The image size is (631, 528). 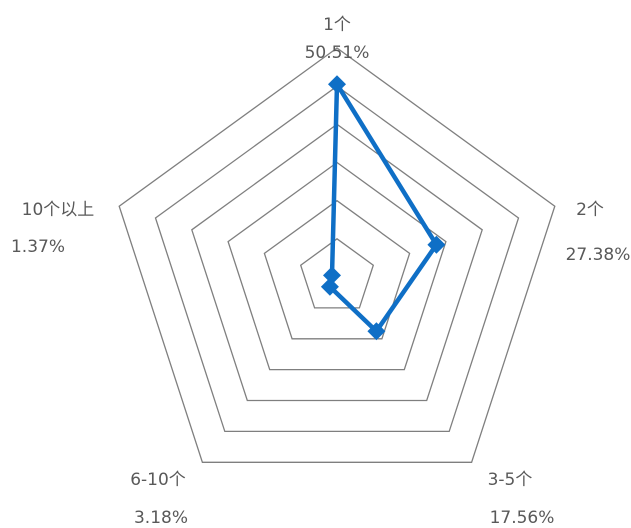 I want to click on category-label-1: 1个, so click(x=337, y=25).